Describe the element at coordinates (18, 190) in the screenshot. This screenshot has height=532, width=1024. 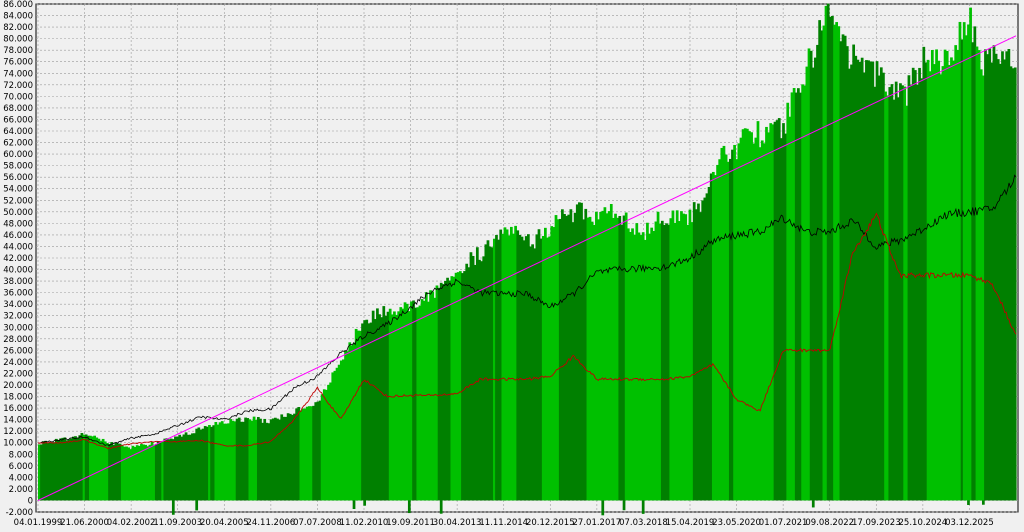
I see `y-tick-label: 54.000` at that location.